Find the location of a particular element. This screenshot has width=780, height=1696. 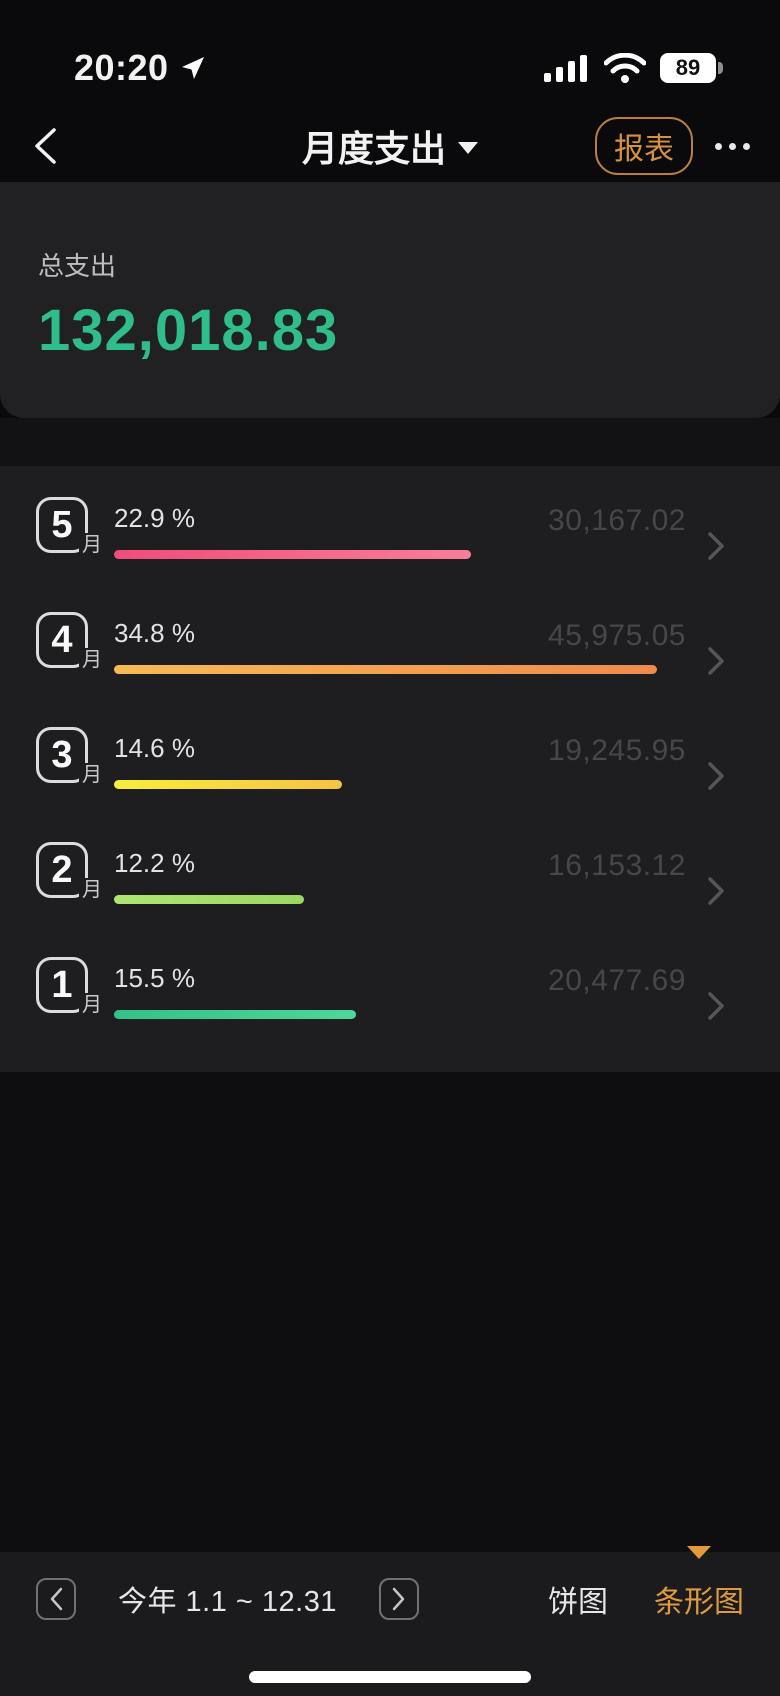

location-arrow-icon is located at coordinates (192, 68).